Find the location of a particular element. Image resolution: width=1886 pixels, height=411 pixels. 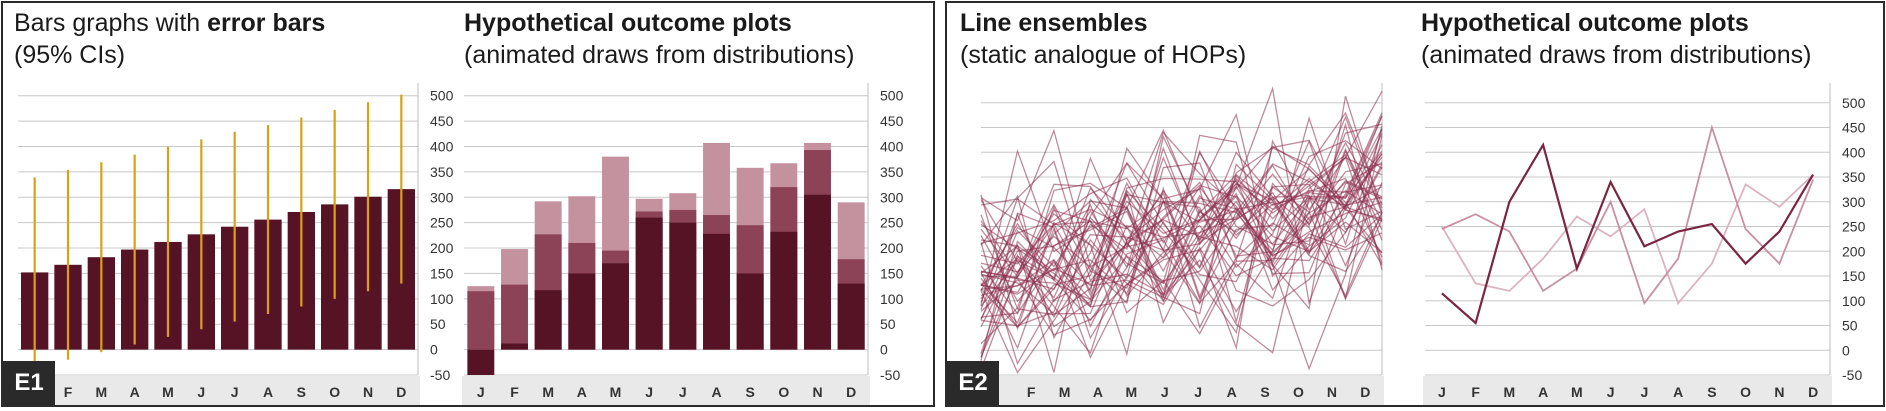

y-tick-label: 100 is located at coordinates (442, 299).